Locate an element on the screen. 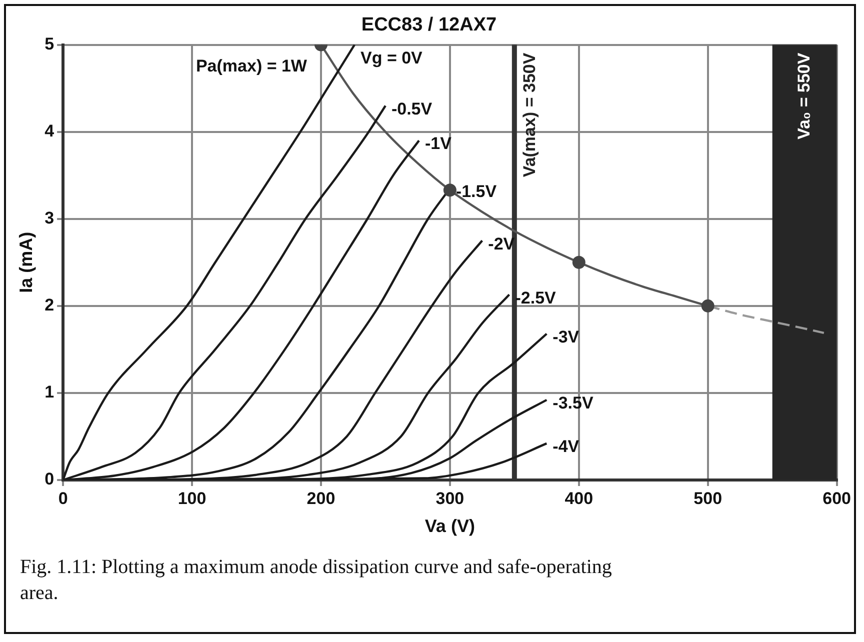 The width and height of the screenshot is (864, 642). y-tick-label: 3 is located at coordinates (49, 218).